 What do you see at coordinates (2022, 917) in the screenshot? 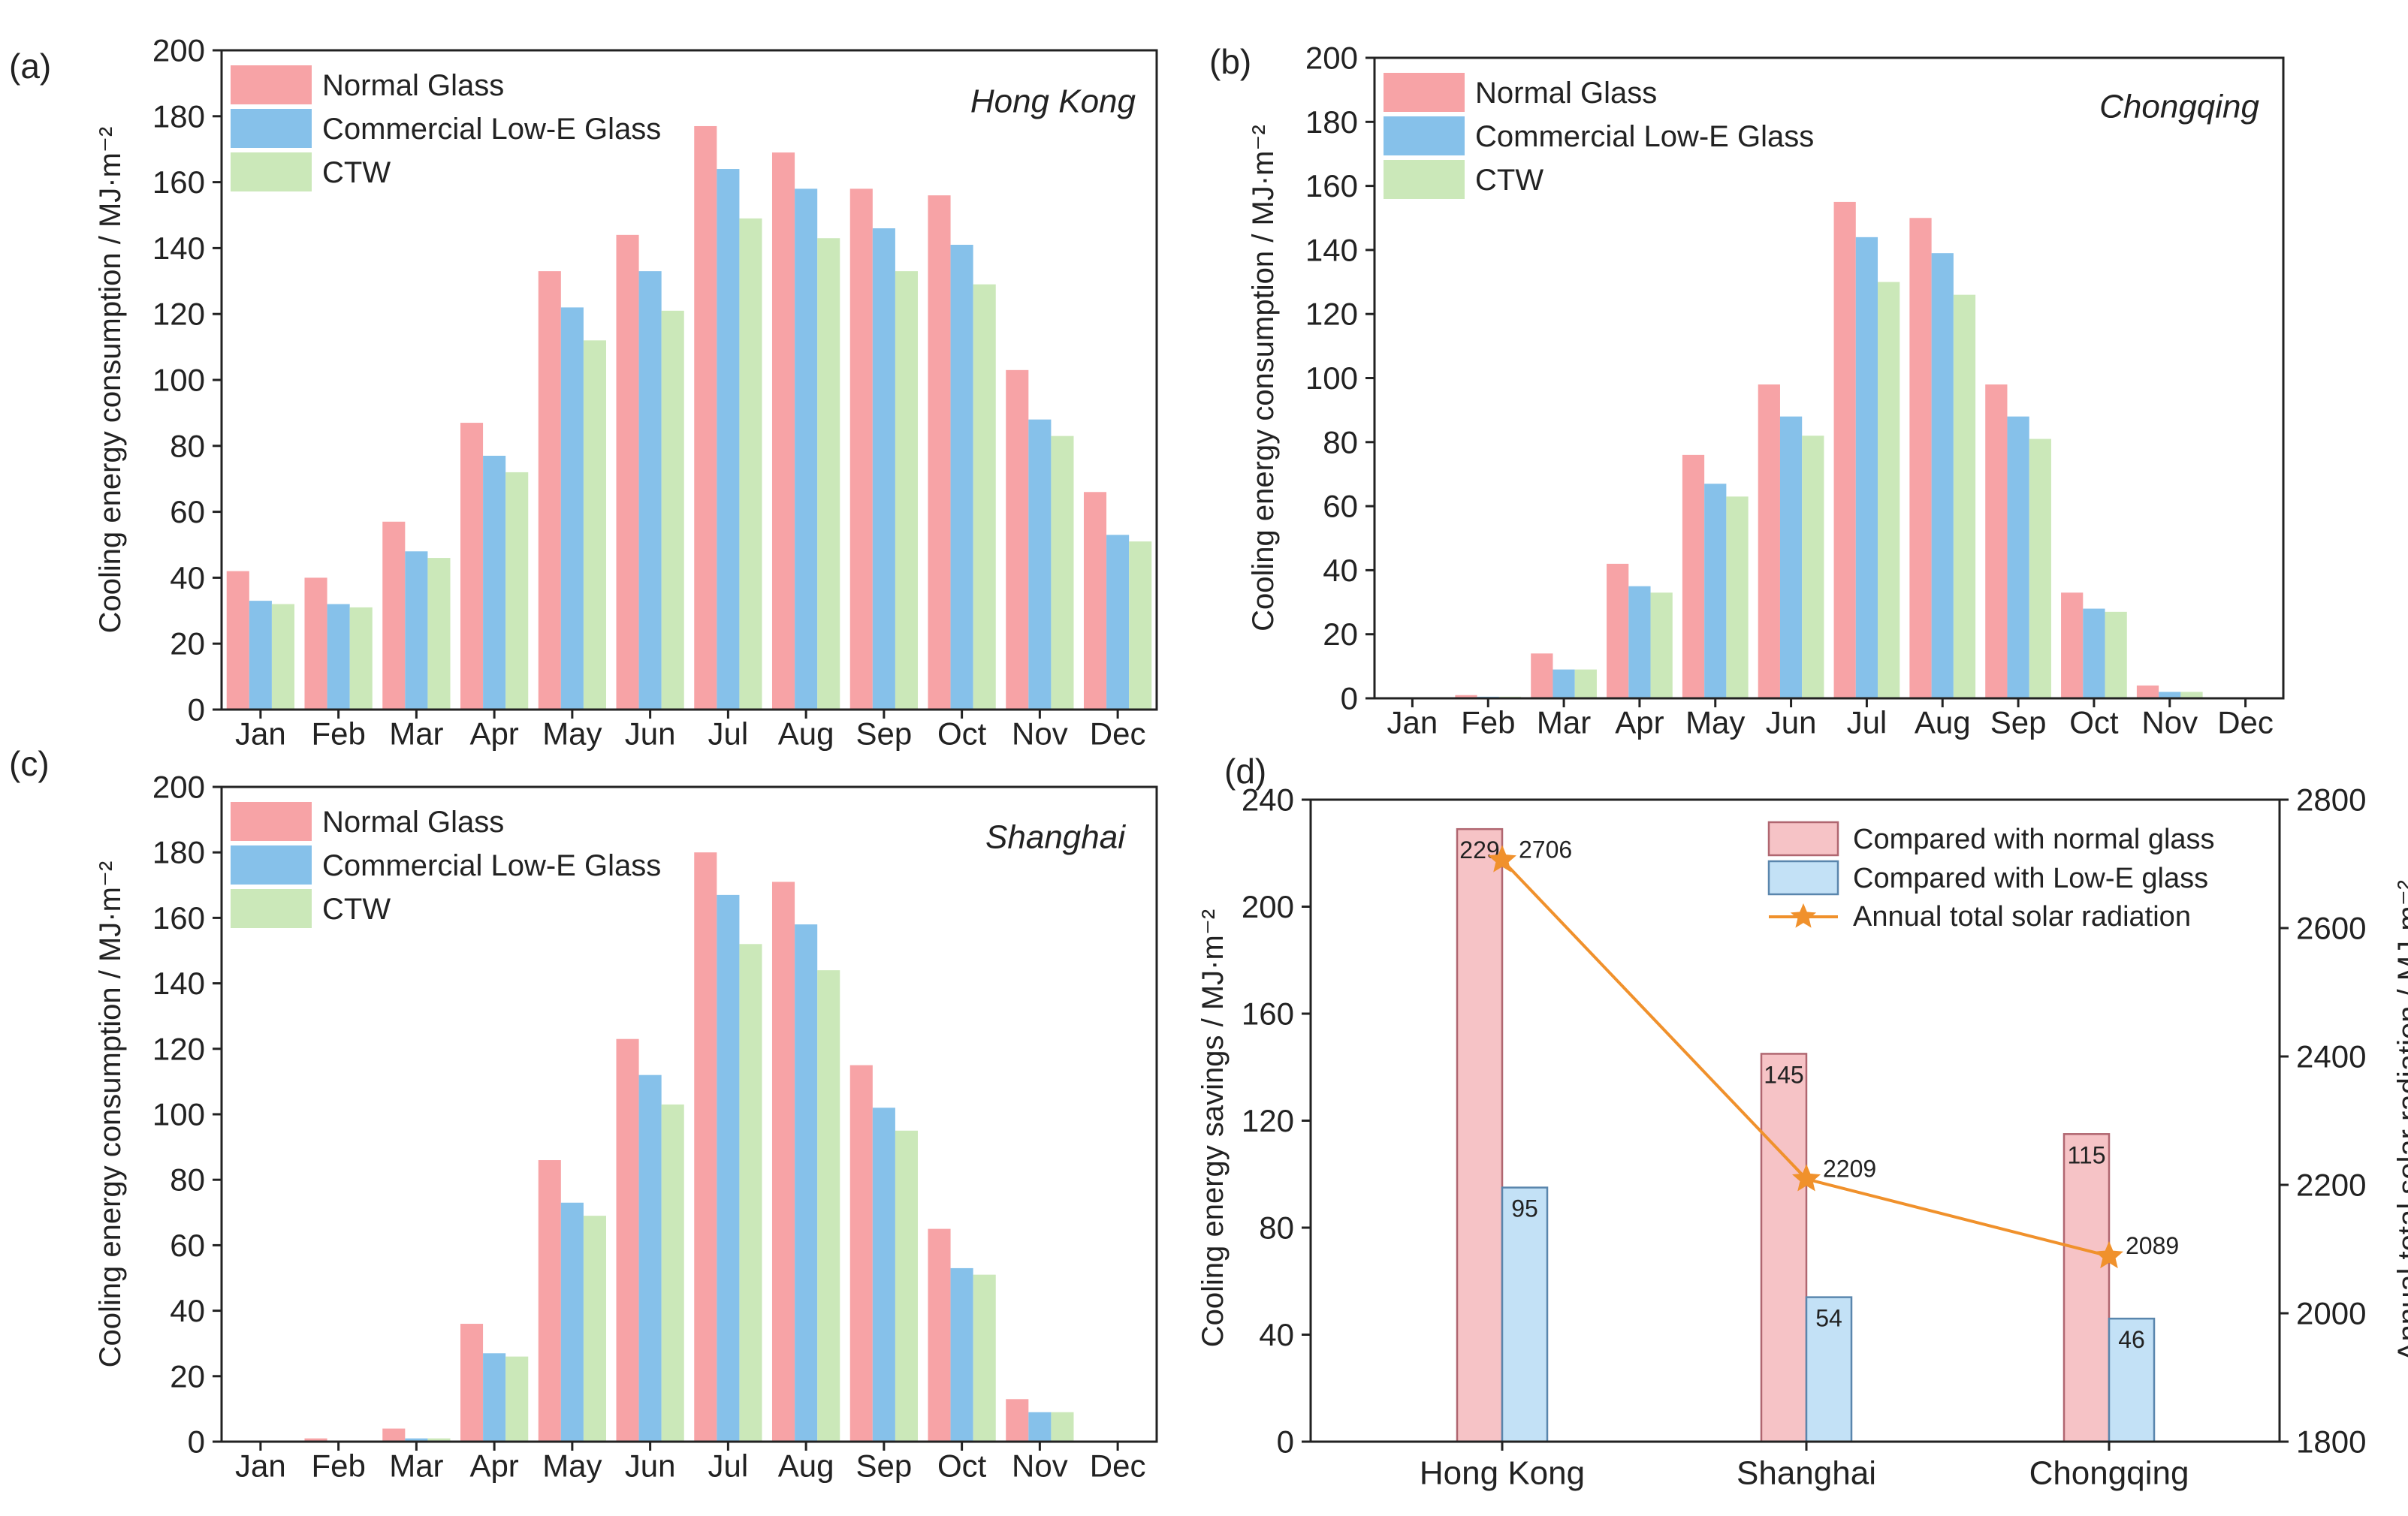
I see `legend-label: Annual total solar radiation` at bounding box center [2022, 917].